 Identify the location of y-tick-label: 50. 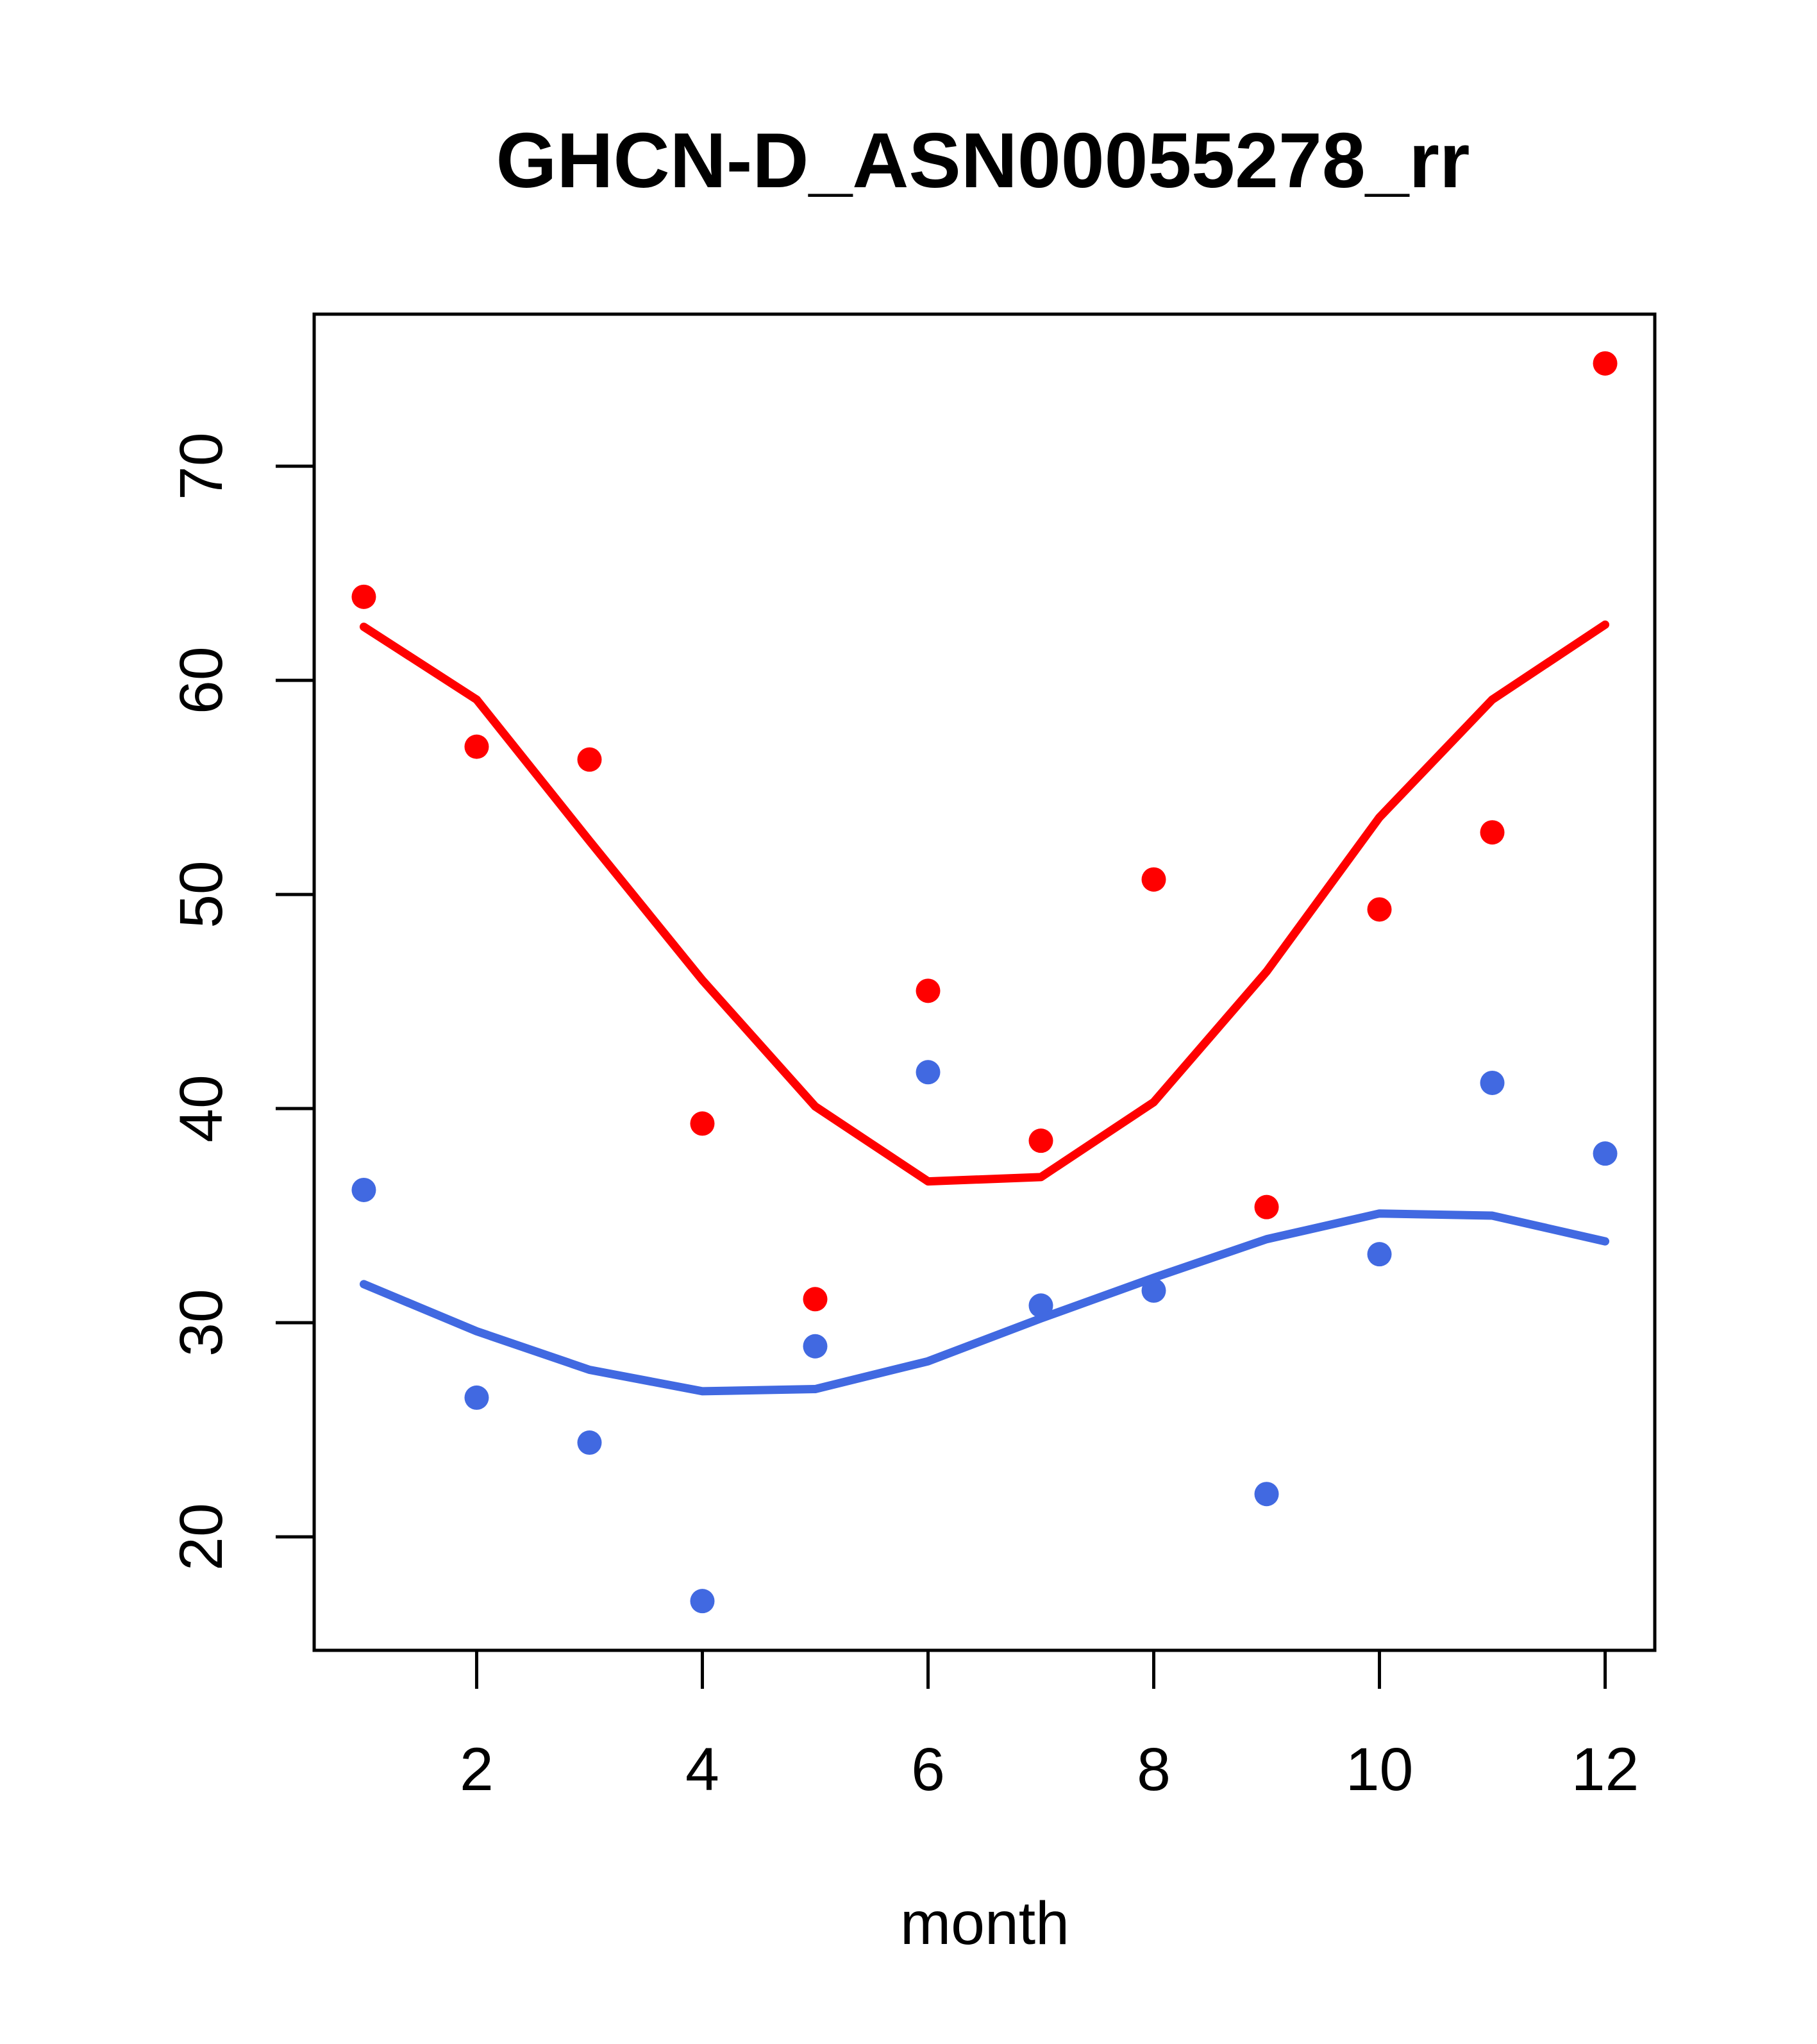
(201, 894).